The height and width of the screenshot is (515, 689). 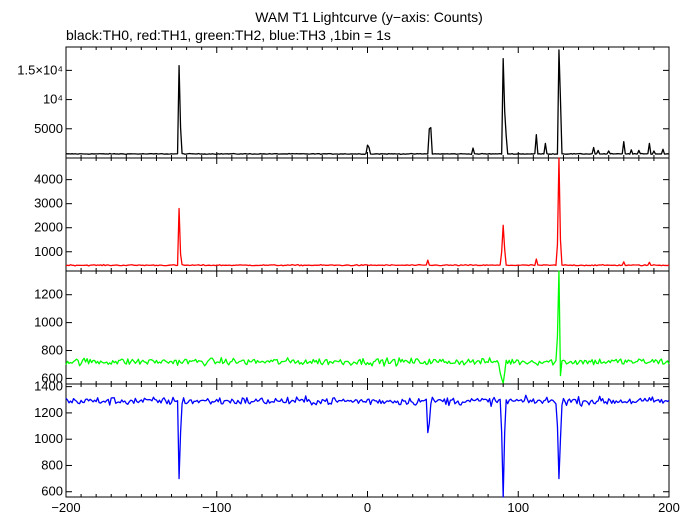 What do you see at coordinates (669, 507) in the screenshot?
I see `x-tick-label: 200` at bounding box center [669, 507].